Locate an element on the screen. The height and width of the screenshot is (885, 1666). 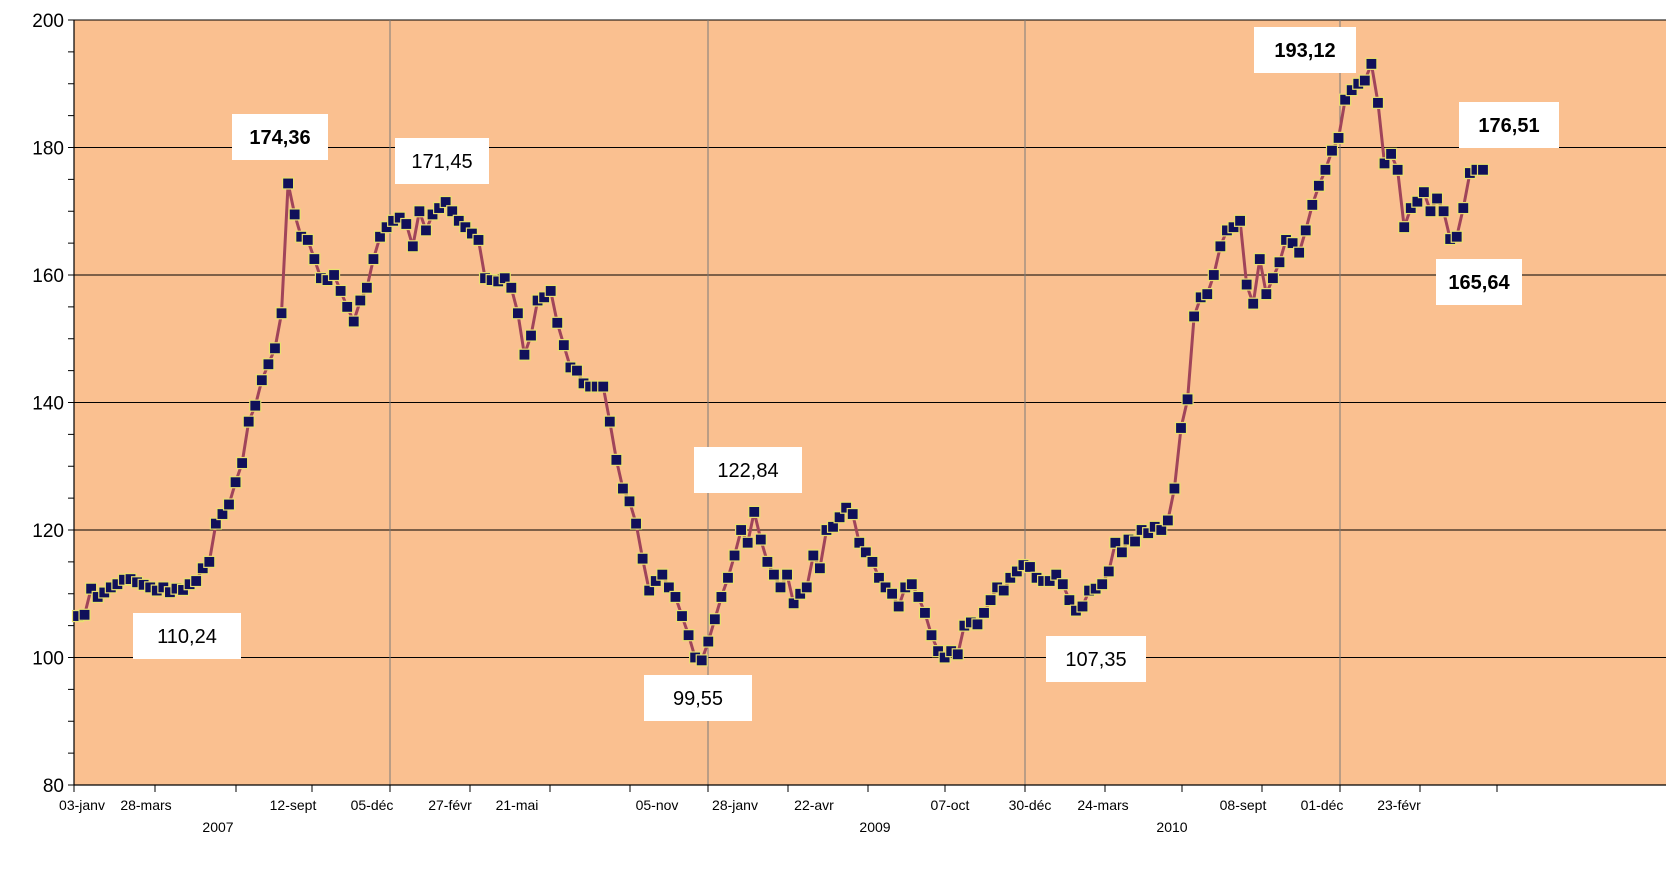
annotation-label: 122,84 is located at coordinates (747, 471).